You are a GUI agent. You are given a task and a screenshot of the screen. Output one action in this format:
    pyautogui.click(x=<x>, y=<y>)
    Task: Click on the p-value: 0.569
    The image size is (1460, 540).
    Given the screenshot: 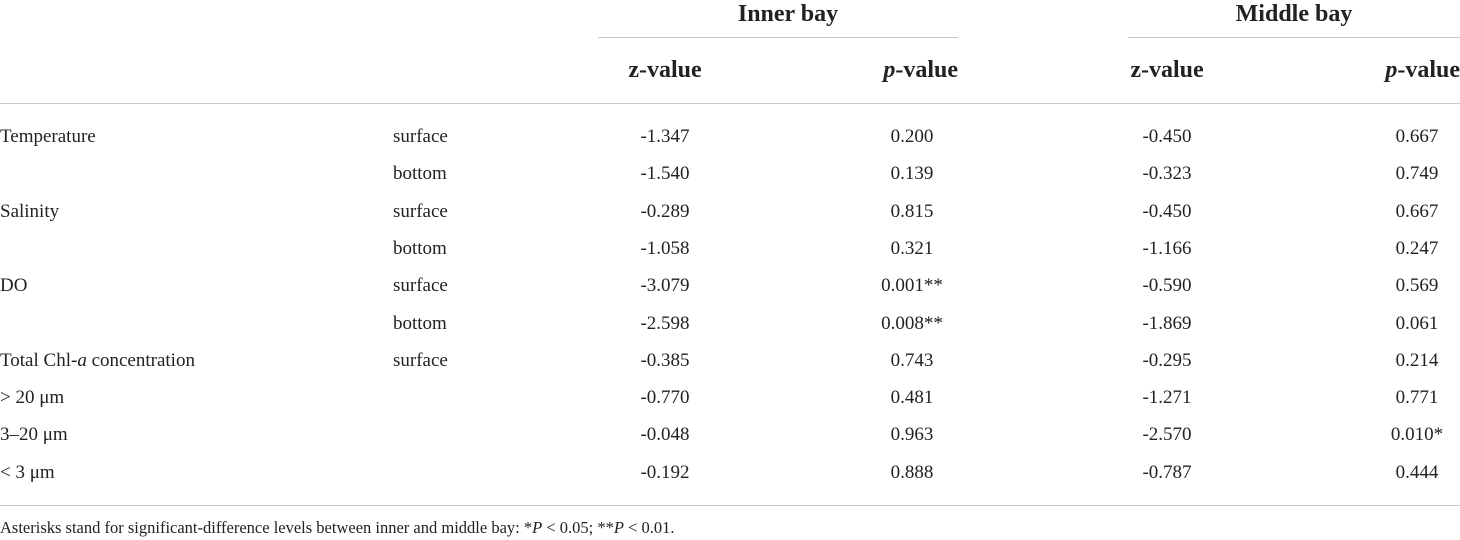 What is the action you would take?
    pyautogui.click(x=1417, y=286)
    